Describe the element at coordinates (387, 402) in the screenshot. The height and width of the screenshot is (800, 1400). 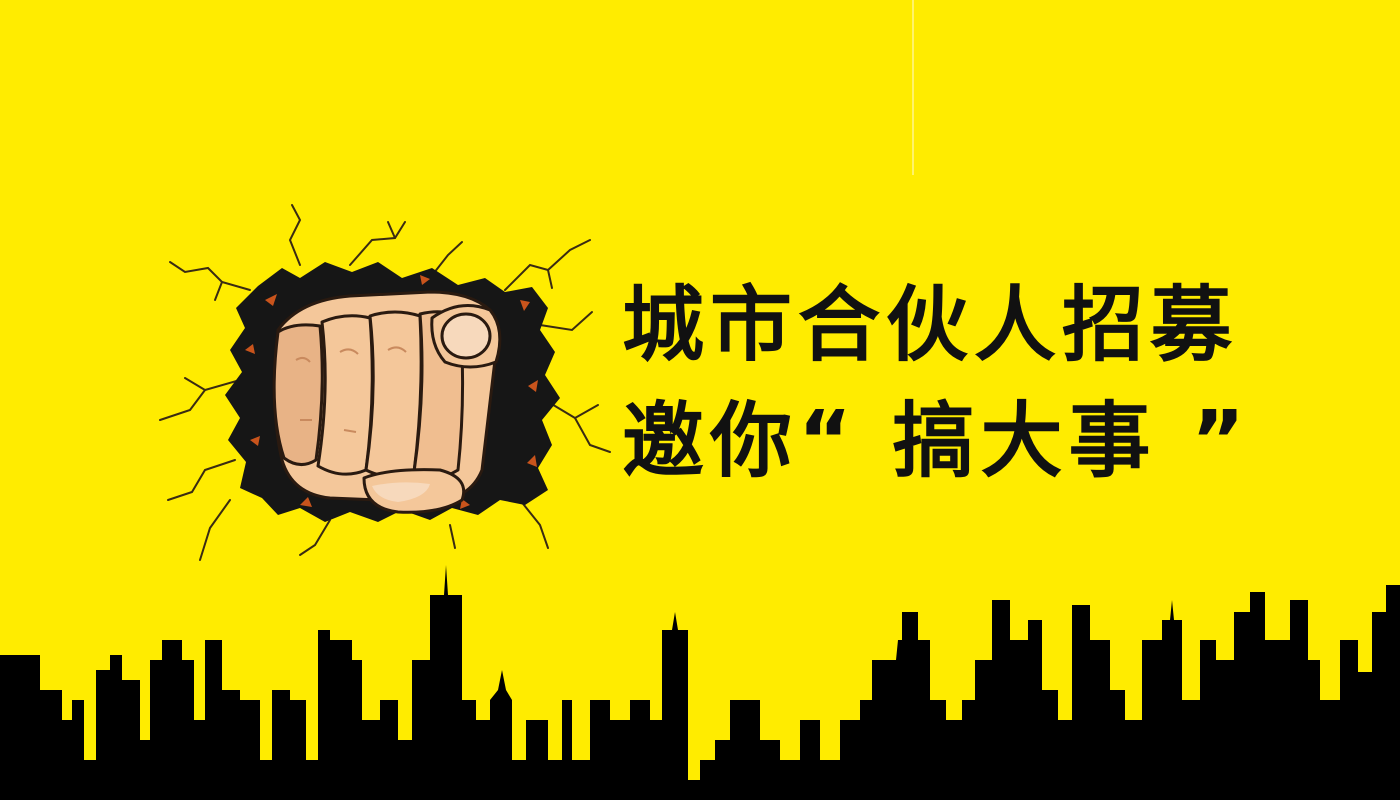
I see `pointing-fist` at that location.